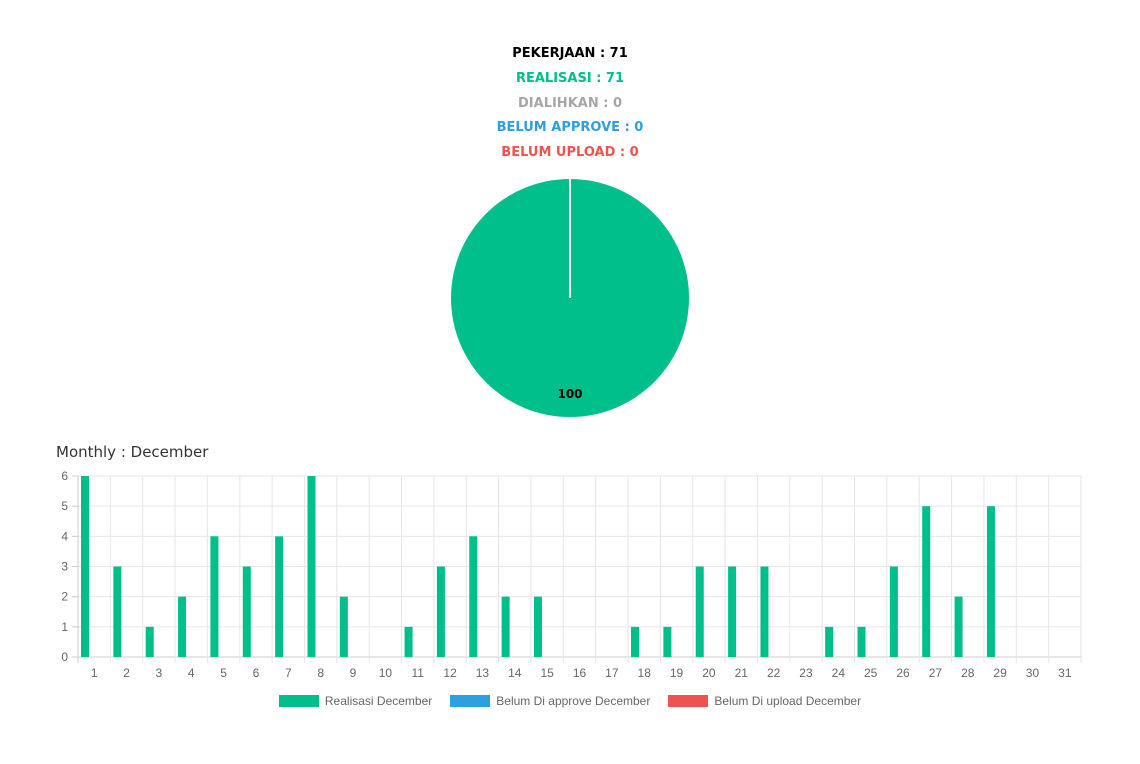 This screenshot has height=764, width=1140. Describe the element at coordinates (570, 153) in the screenshot. I see `stat-belum-upload: BELUM UPLOAD : 0` at that location.